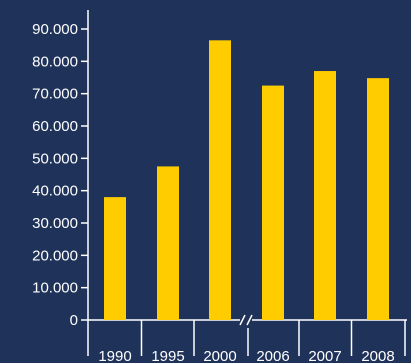 The height and width of the screenshot is (363, 411). I want to click on y-tick-label: 70.000, so click(55, 94).